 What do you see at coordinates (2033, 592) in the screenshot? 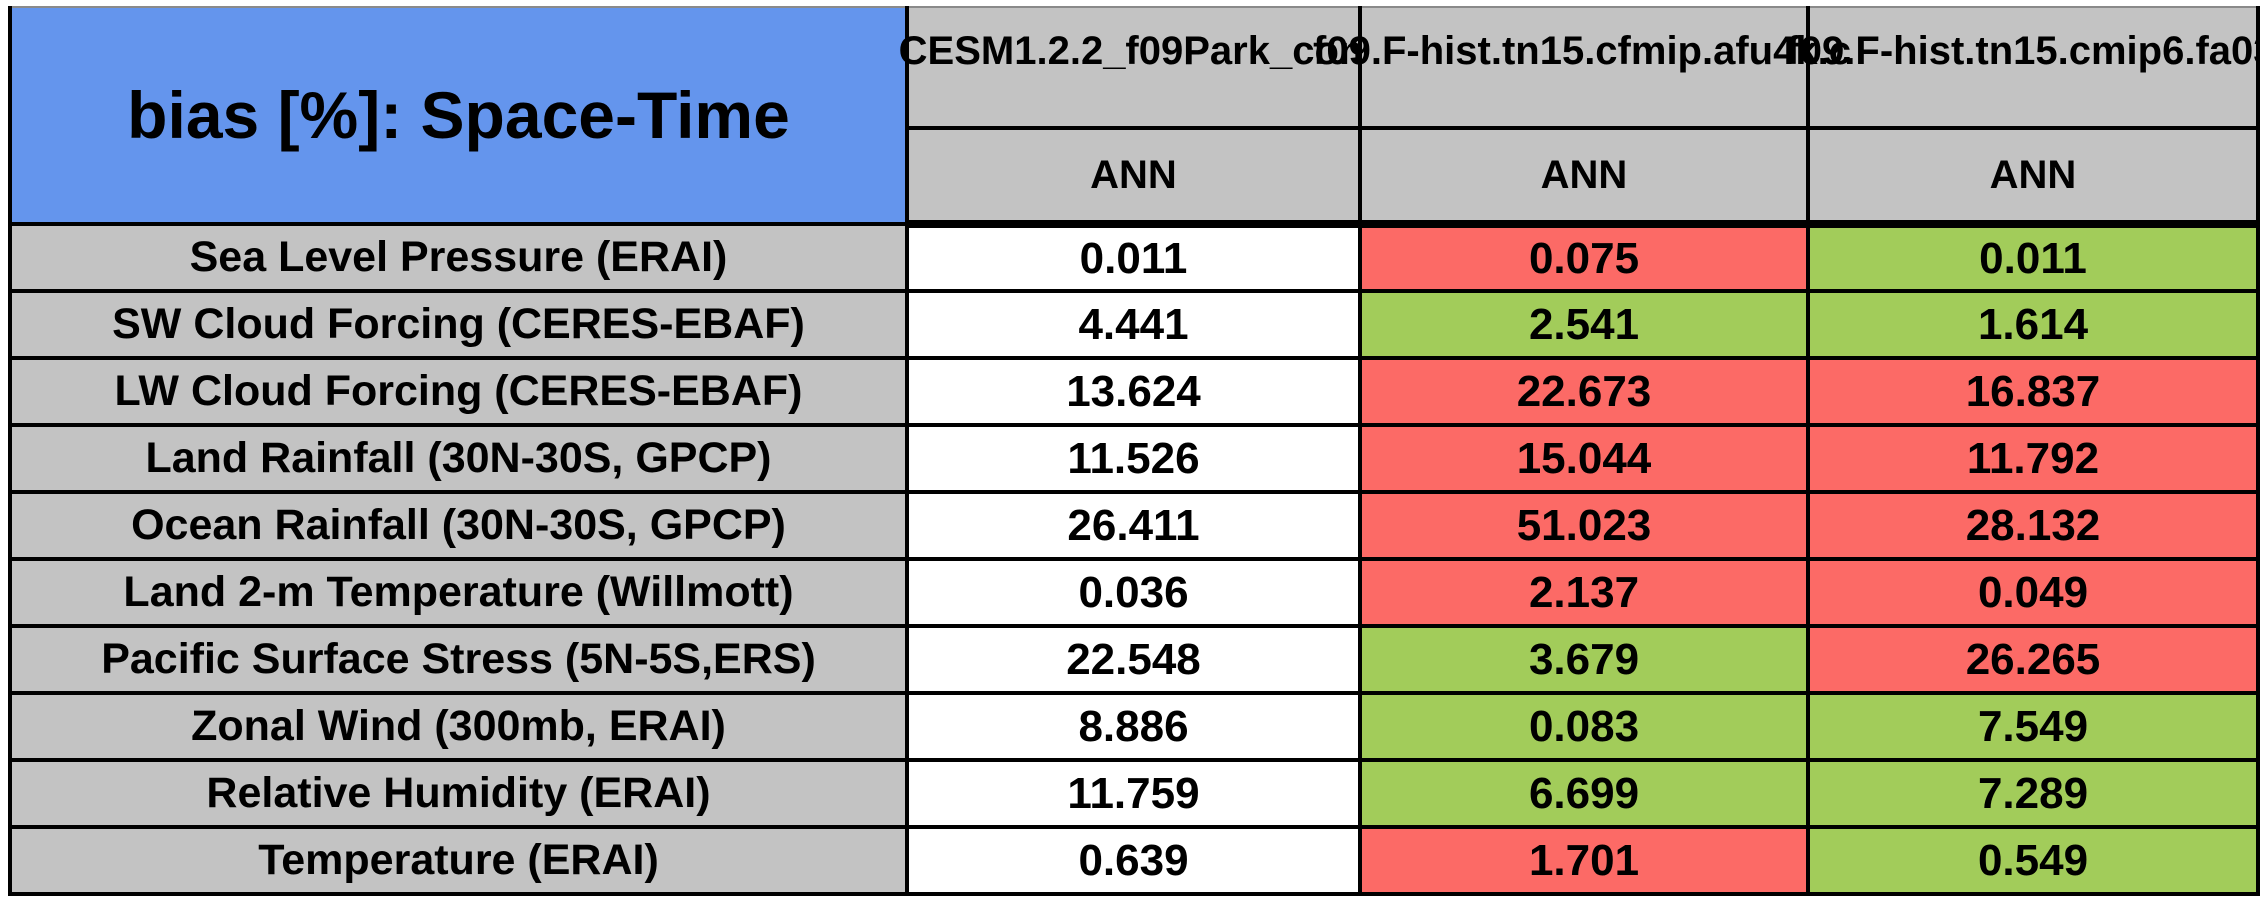
I see `value-cell: 0.049` at bounding box center [2033, 592].